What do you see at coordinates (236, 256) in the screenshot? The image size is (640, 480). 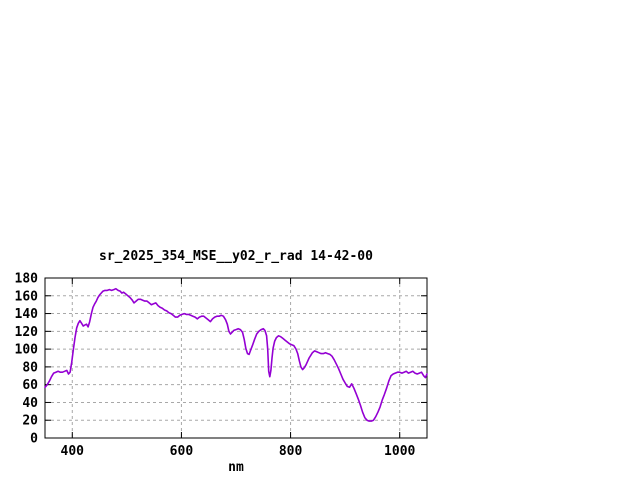 I see `chart-title: sr_2025_354_MSE__y02_r_rad 14-42-00` at bounding box center [236, 256].